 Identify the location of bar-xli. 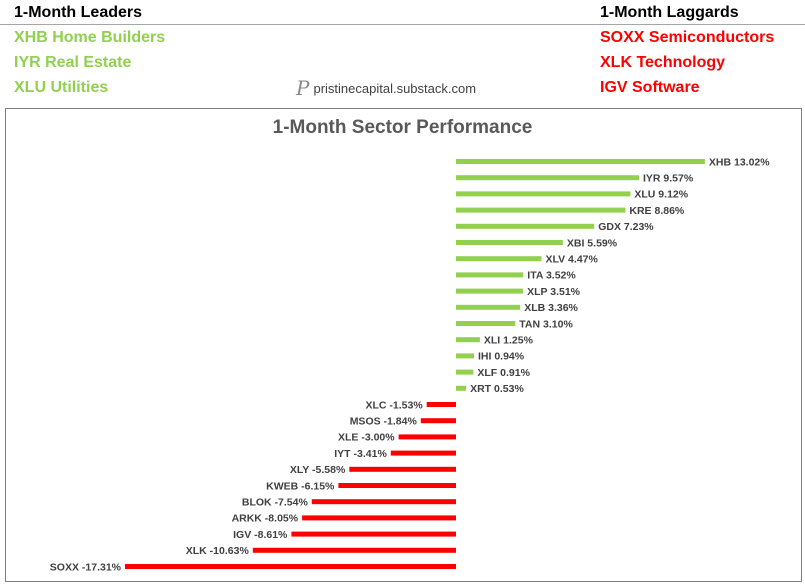
(468, 340).